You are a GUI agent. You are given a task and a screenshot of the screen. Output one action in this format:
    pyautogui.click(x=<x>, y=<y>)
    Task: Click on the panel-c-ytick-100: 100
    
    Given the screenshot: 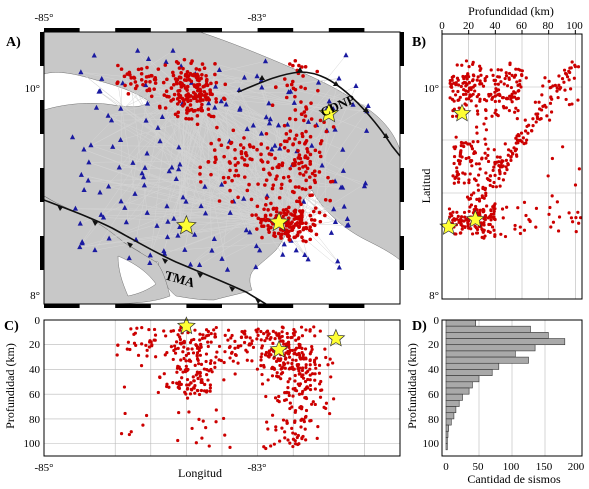 What is the action you would take?
    pyautogui.click(x=32, y=444)
    